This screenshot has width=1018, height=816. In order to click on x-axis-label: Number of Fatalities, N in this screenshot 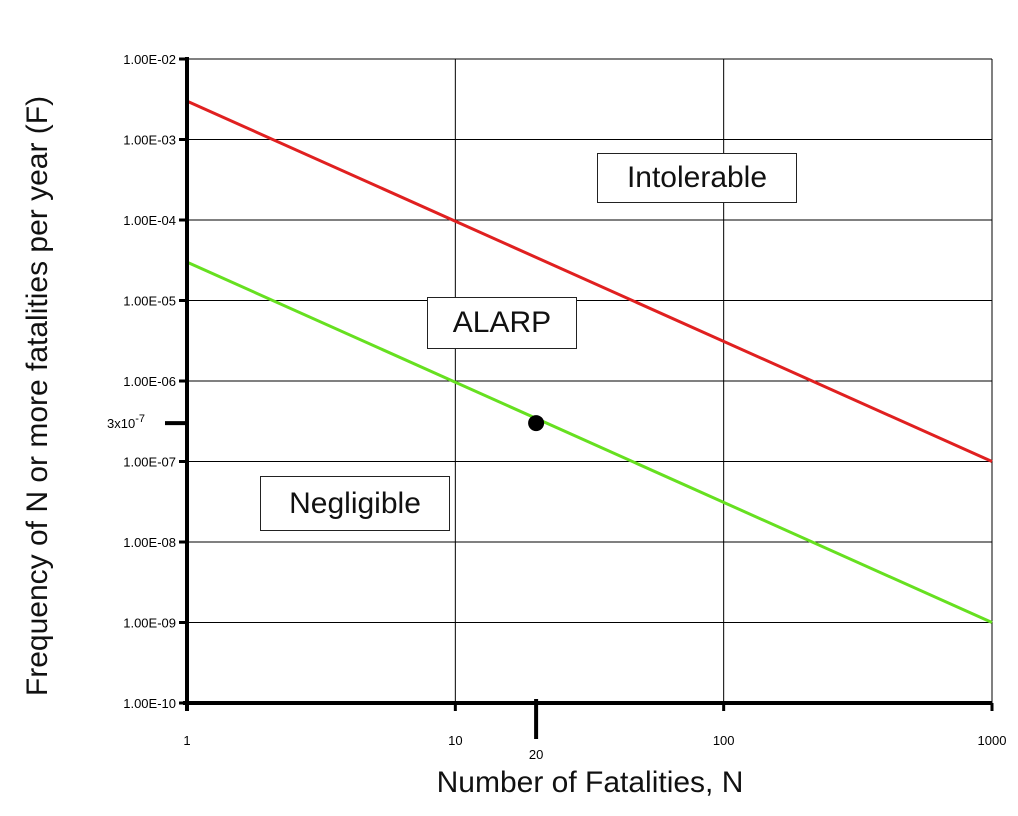, I will do `click(590, 782)`.